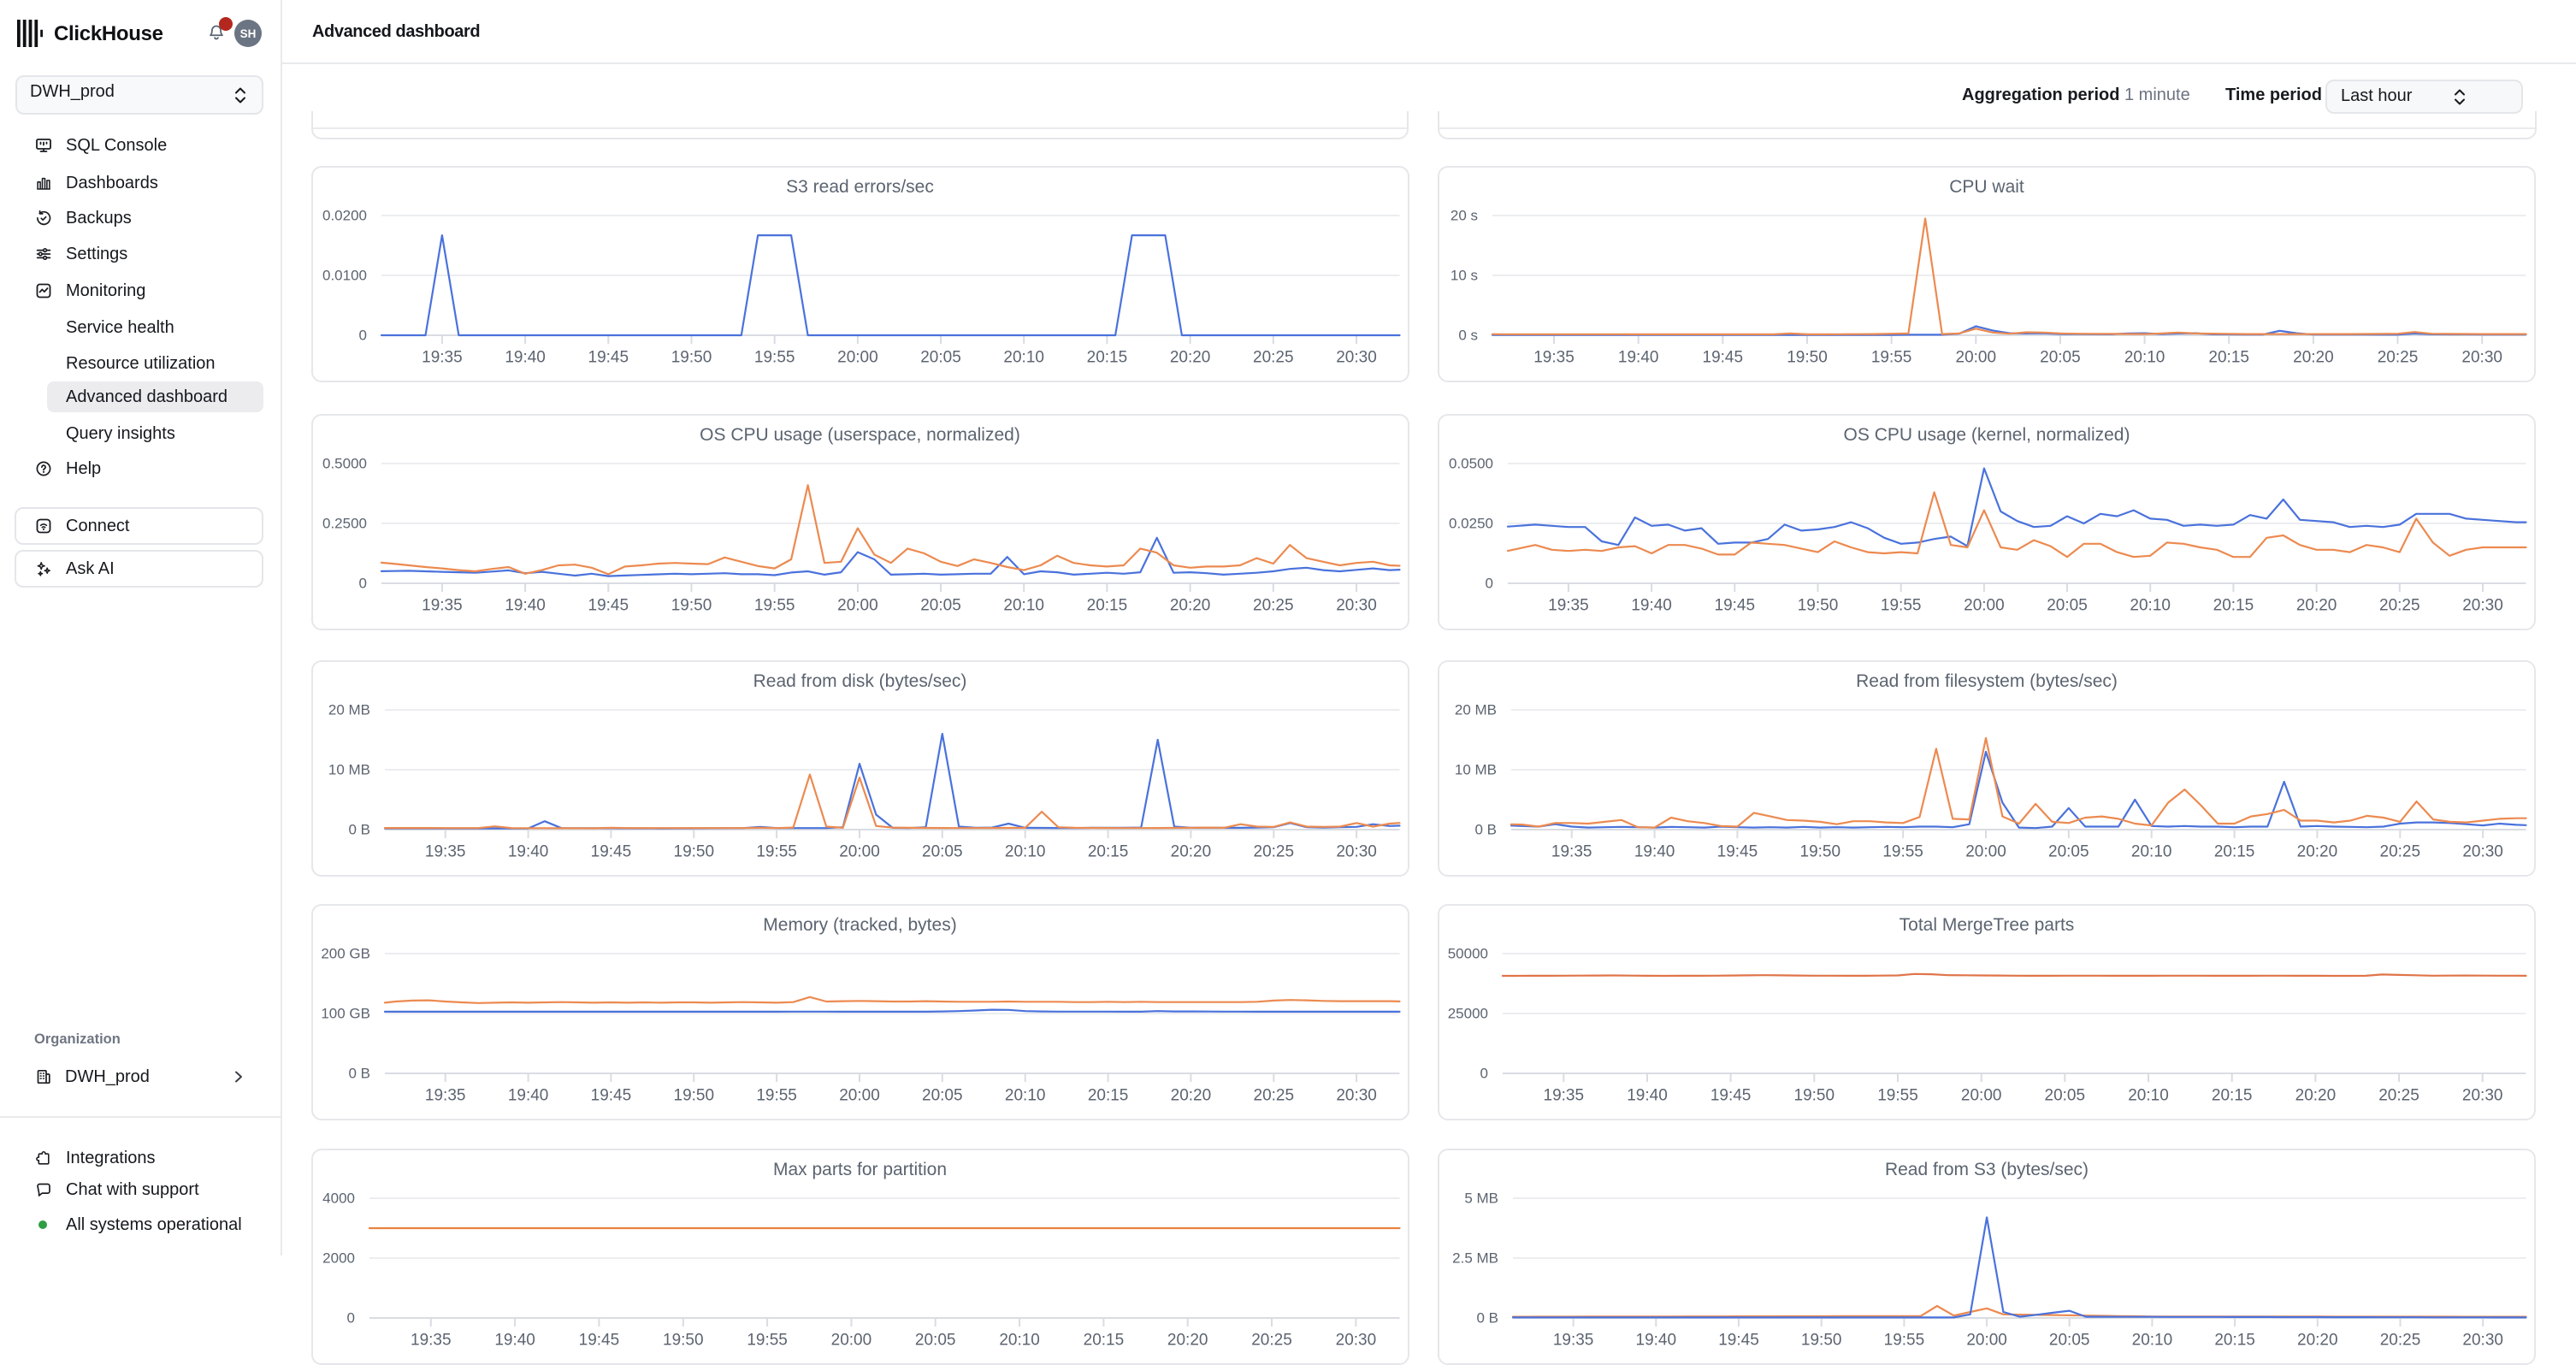 This screenshot has width=2576, height=1365. What do you see at coordinates (348, 770) in the screenshot?
I see `svg-text: 10 MB` at bounding box center [348, 770].